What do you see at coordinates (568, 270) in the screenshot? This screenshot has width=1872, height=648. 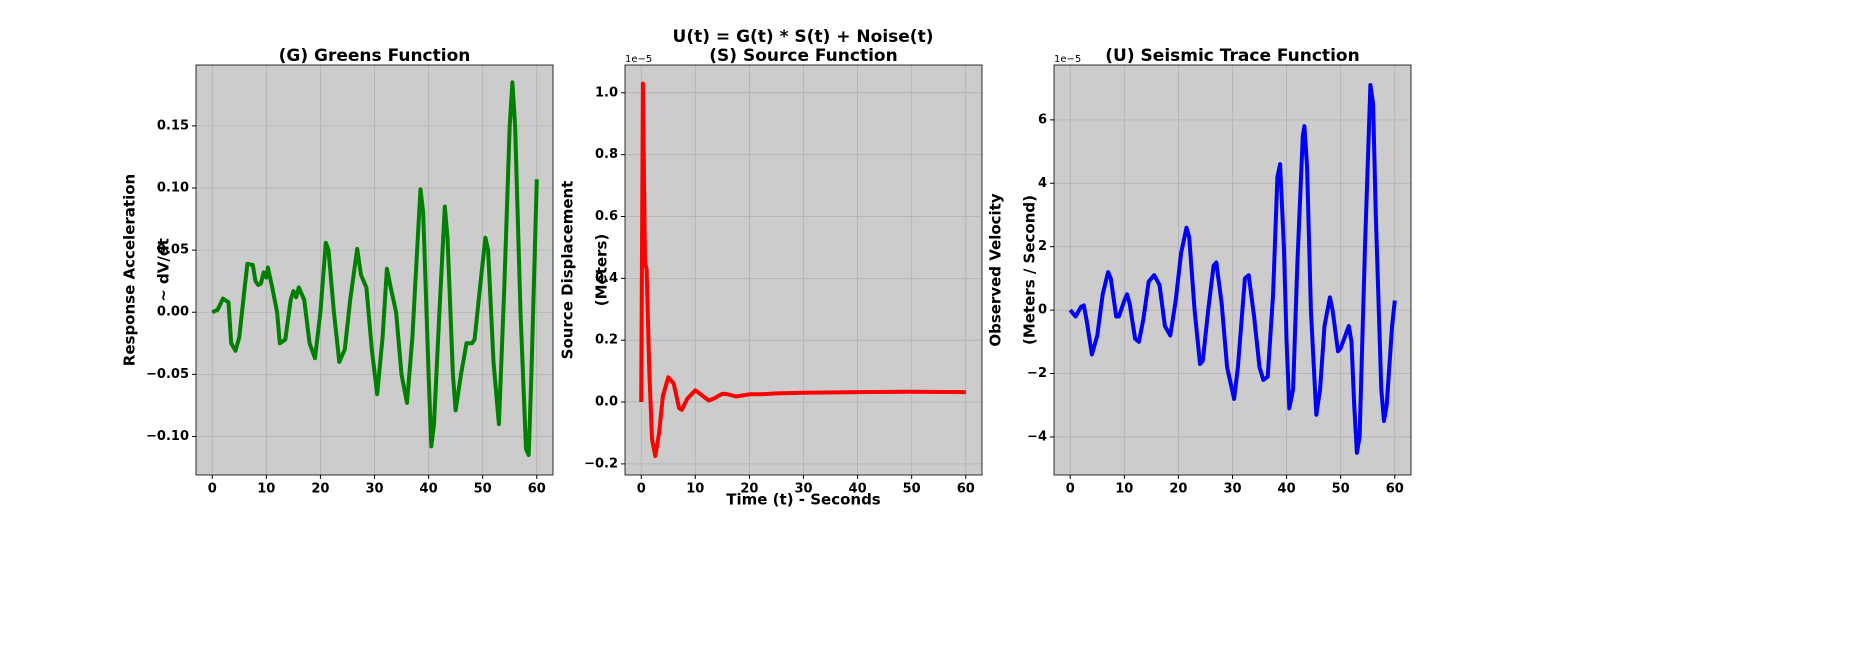 I see `y-axis-label: Source Displacement` at bounding box center [568, 270].